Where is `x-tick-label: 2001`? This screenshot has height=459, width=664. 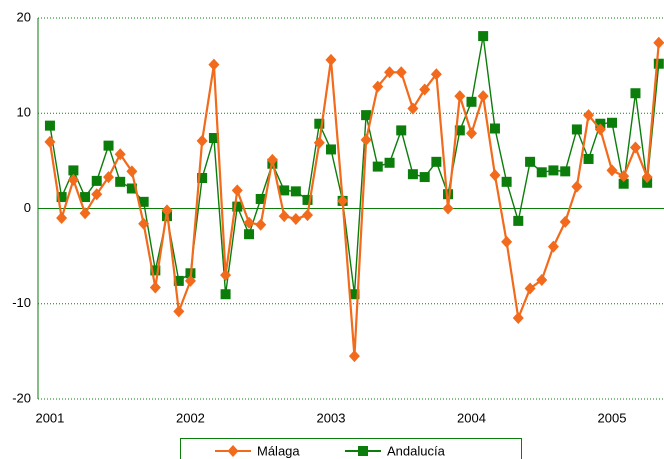 x-tick-label: 2001 is located at coordinates (49, 417).